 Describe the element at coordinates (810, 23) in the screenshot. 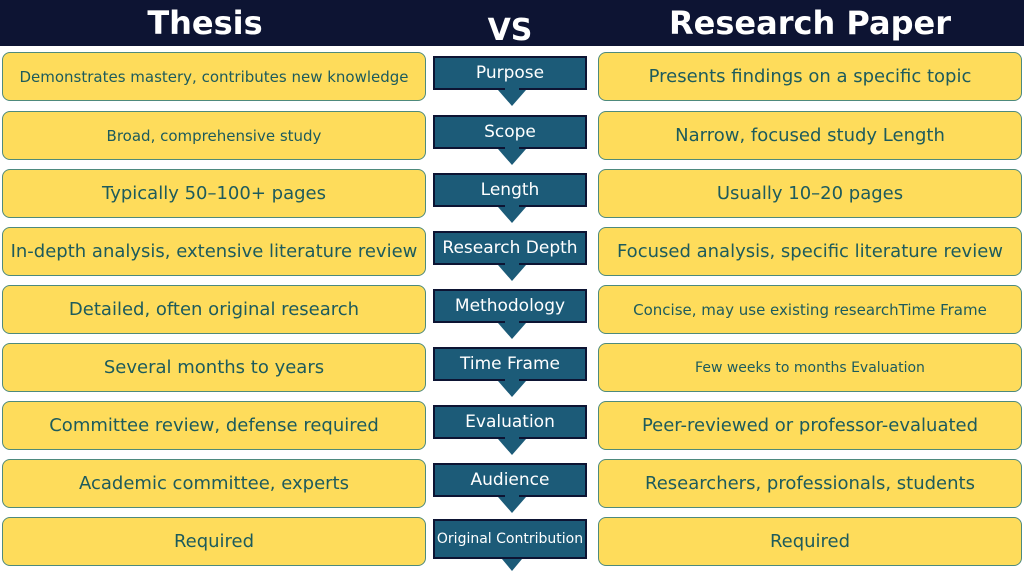

I see `research-paper-title: Research Paper` at that location.